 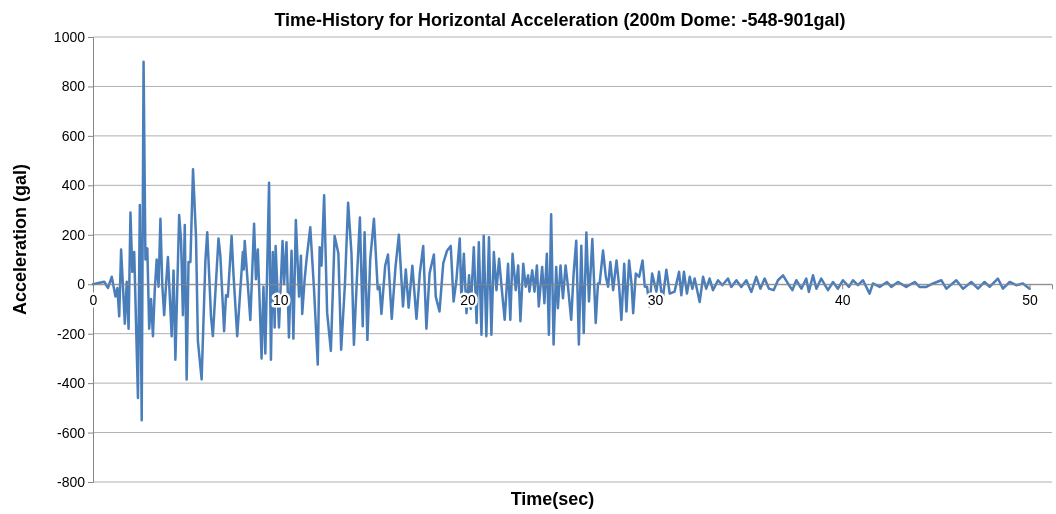 I want to click on y-tick-label: -400, so click(x=71, y=383).